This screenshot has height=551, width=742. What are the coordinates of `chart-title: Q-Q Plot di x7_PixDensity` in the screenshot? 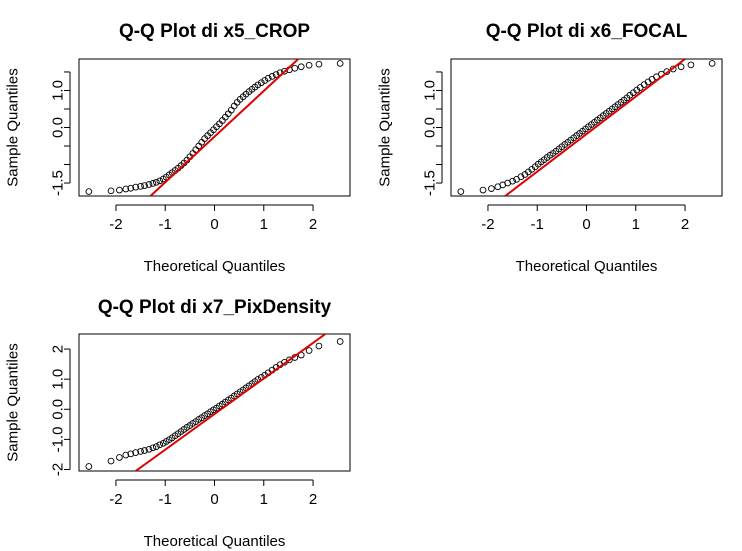 It's located at (215, 307).